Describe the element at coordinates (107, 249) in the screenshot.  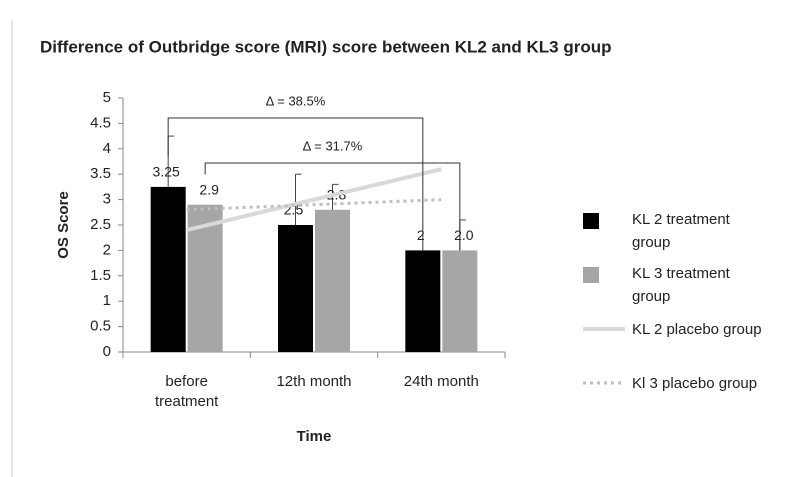
I see `y-tick-label: 2` at that location.